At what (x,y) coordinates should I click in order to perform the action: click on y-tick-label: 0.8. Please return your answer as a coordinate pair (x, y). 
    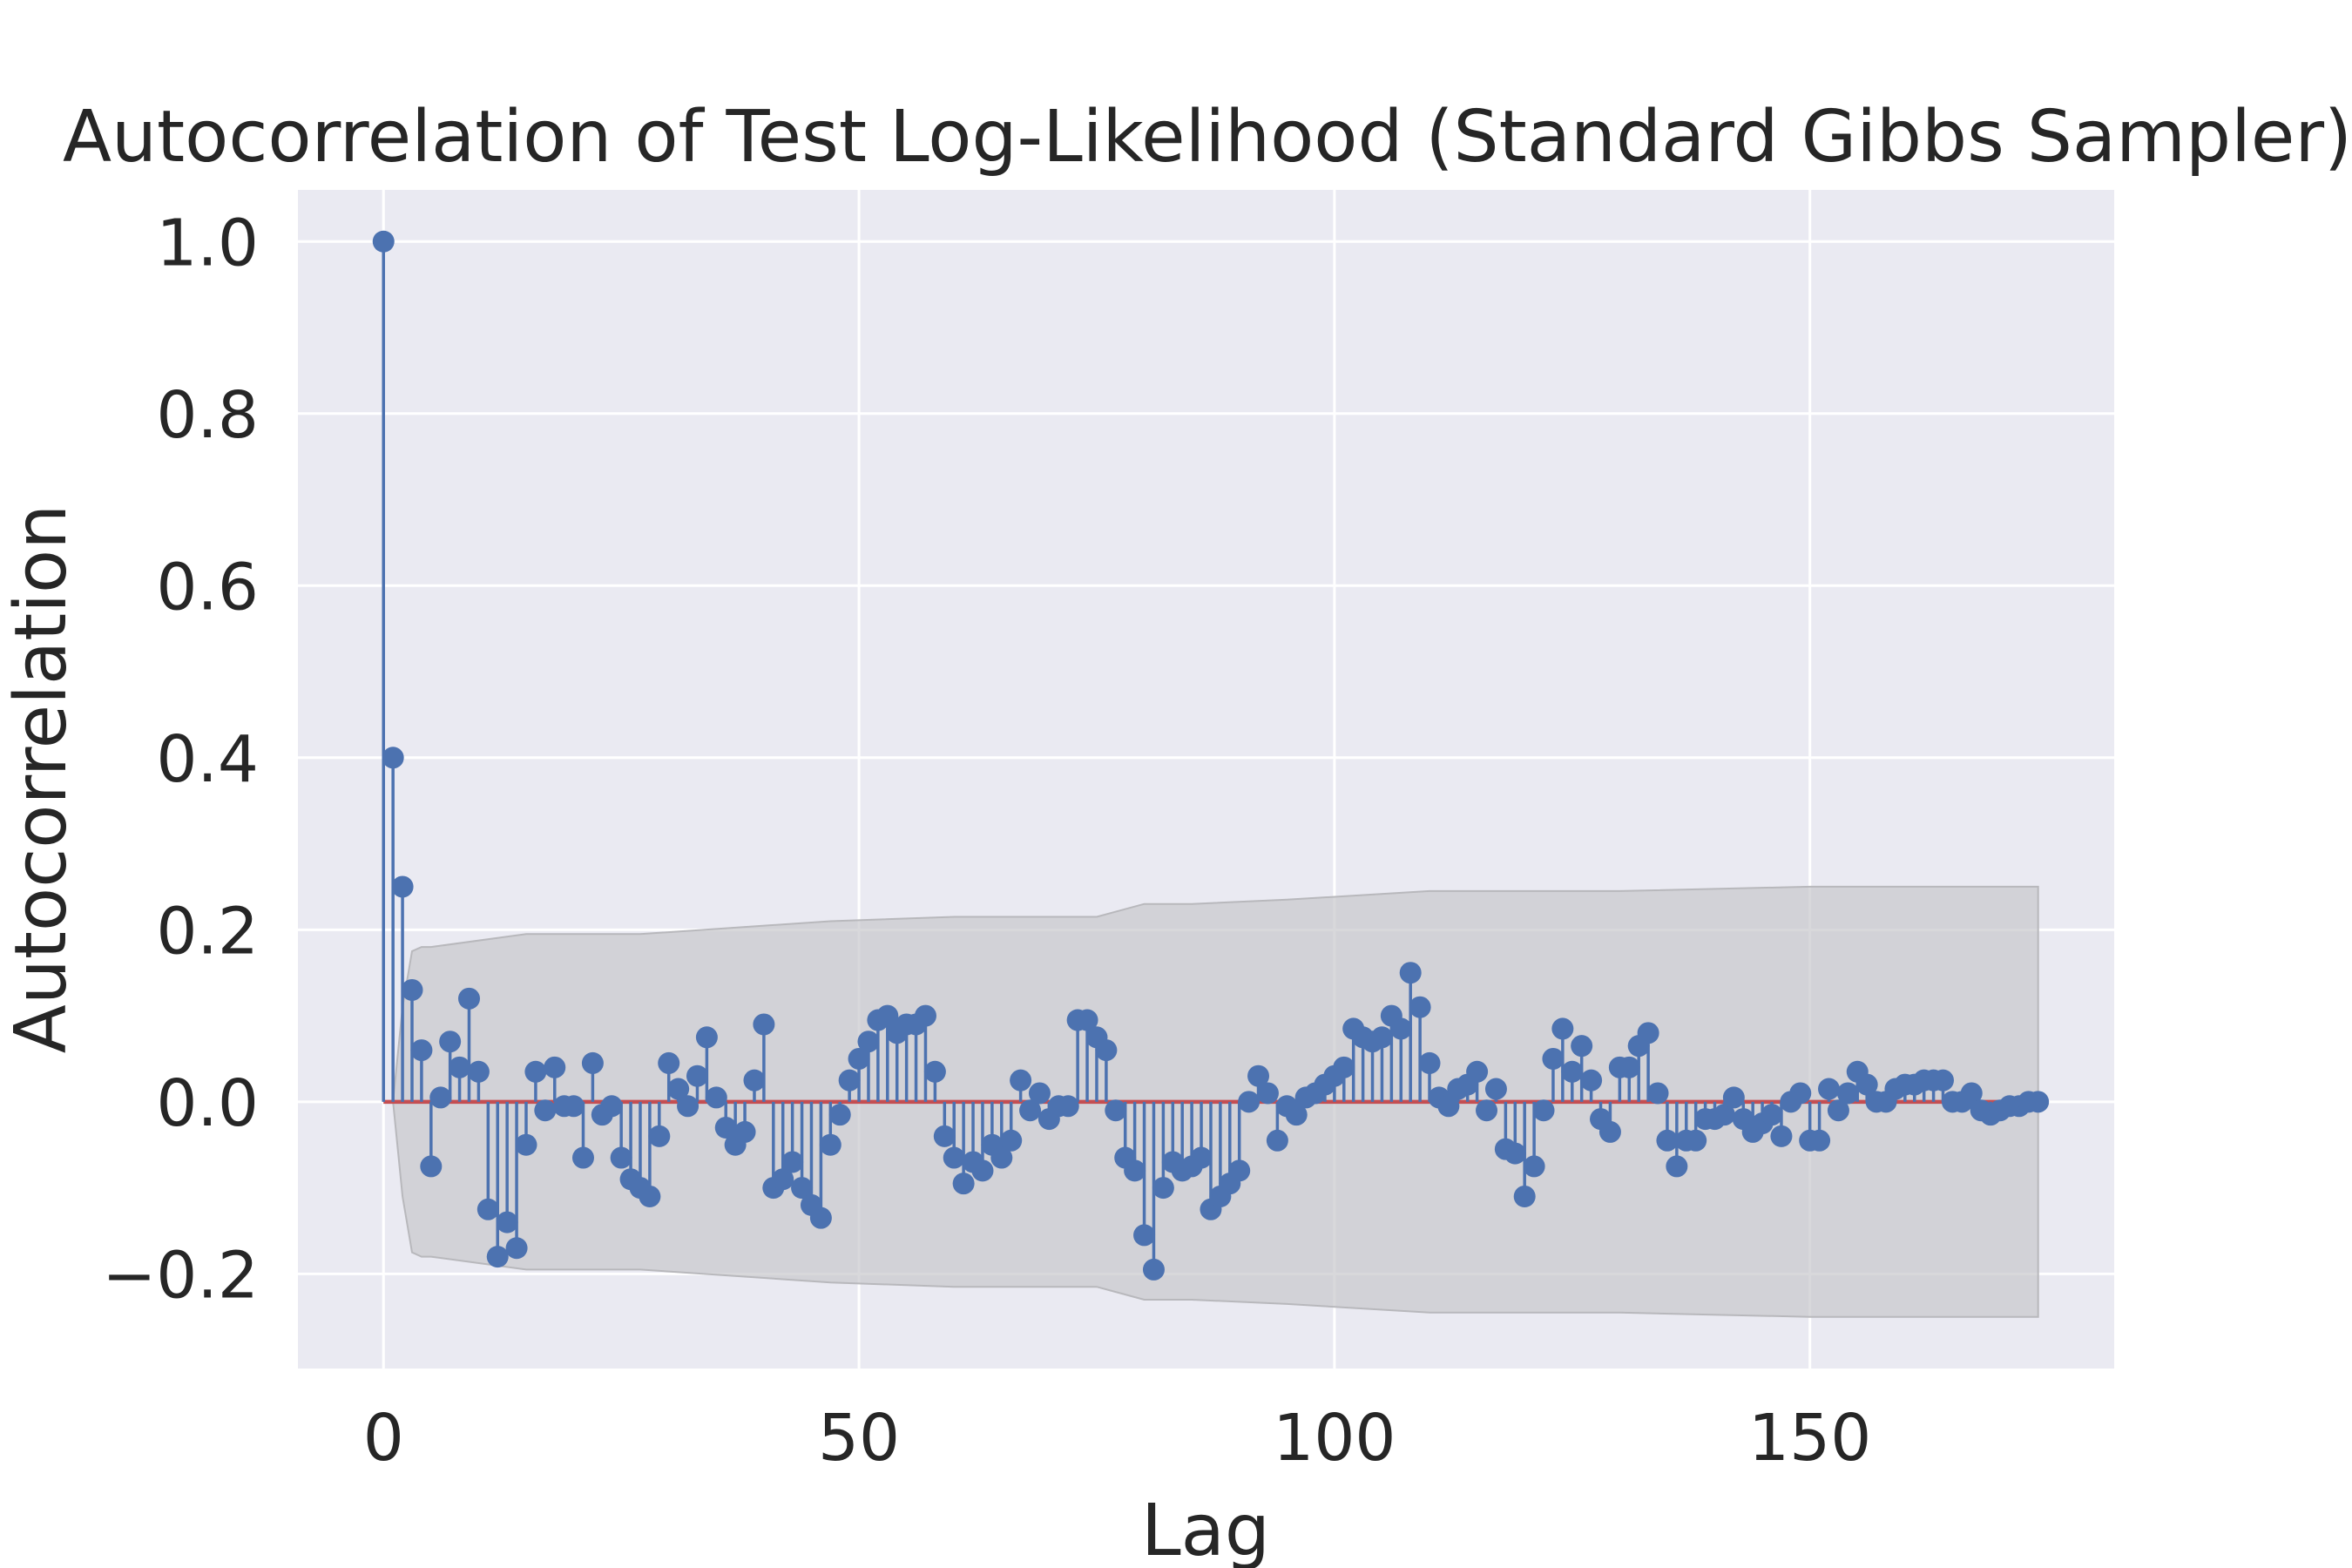
    Looking at the image, I should click on (207, 415).